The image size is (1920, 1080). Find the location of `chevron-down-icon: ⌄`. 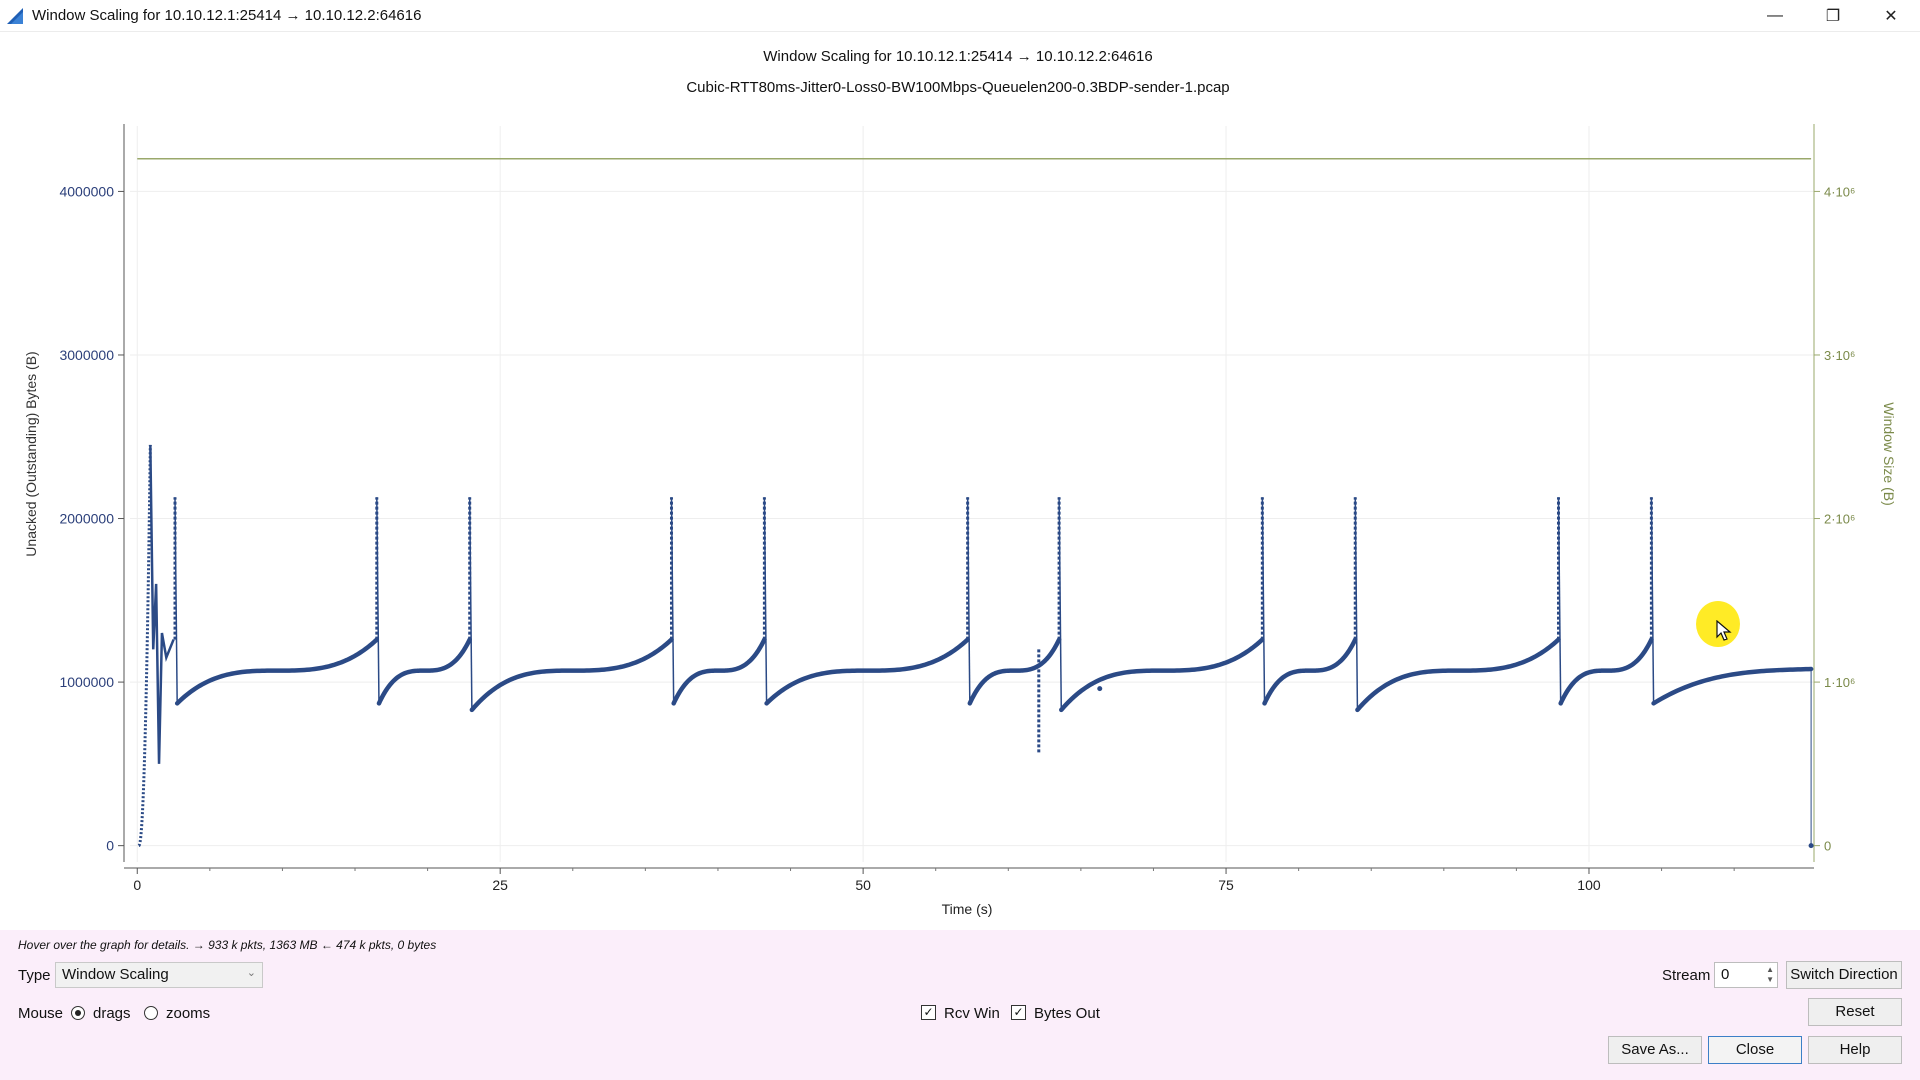

chevron-down-icon: ⌄ is located at coordinates (251, 973).